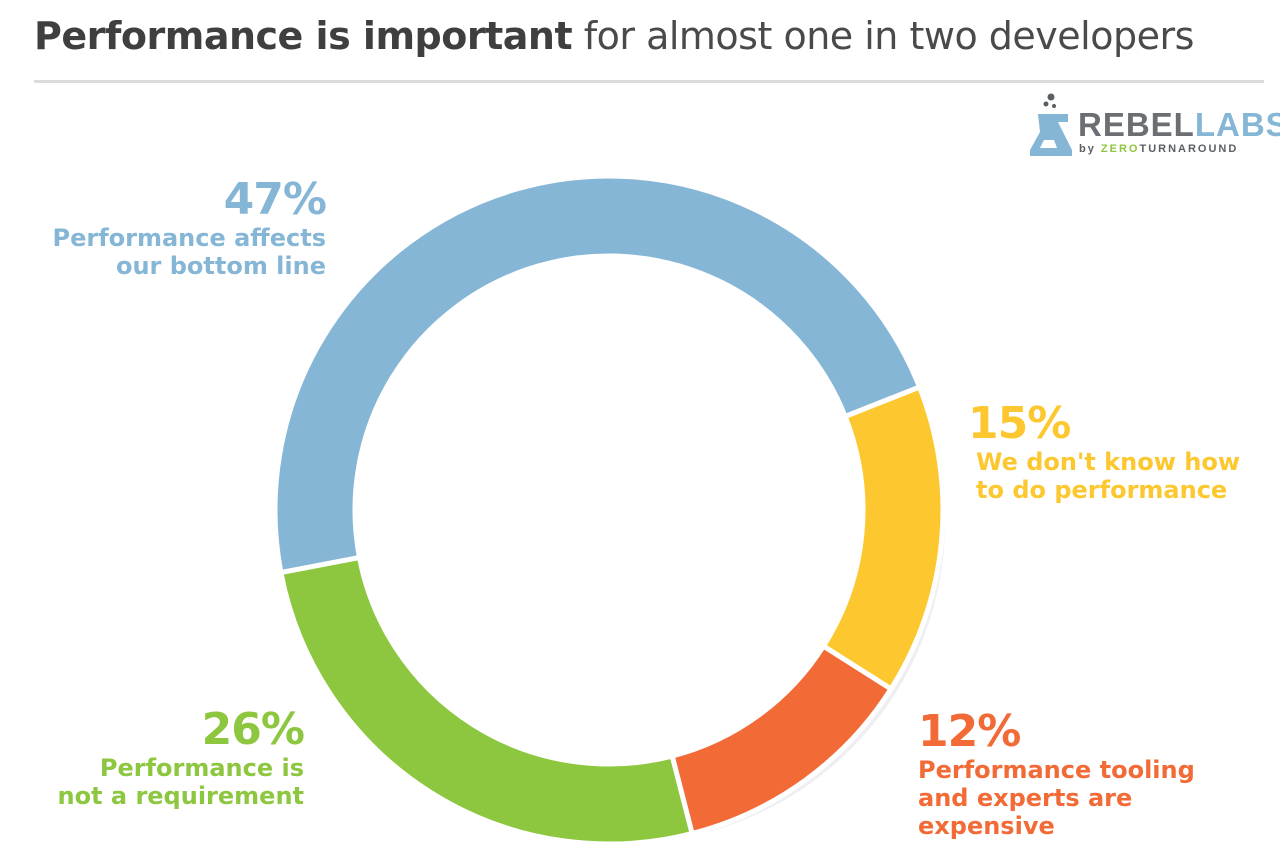 The height and width of the screenshot is (868, 1280). What do you see at coordinates (1136, 124) in the screenshot?
I see `logo-word-main: REBEL` at bounding box center [1136, 124].